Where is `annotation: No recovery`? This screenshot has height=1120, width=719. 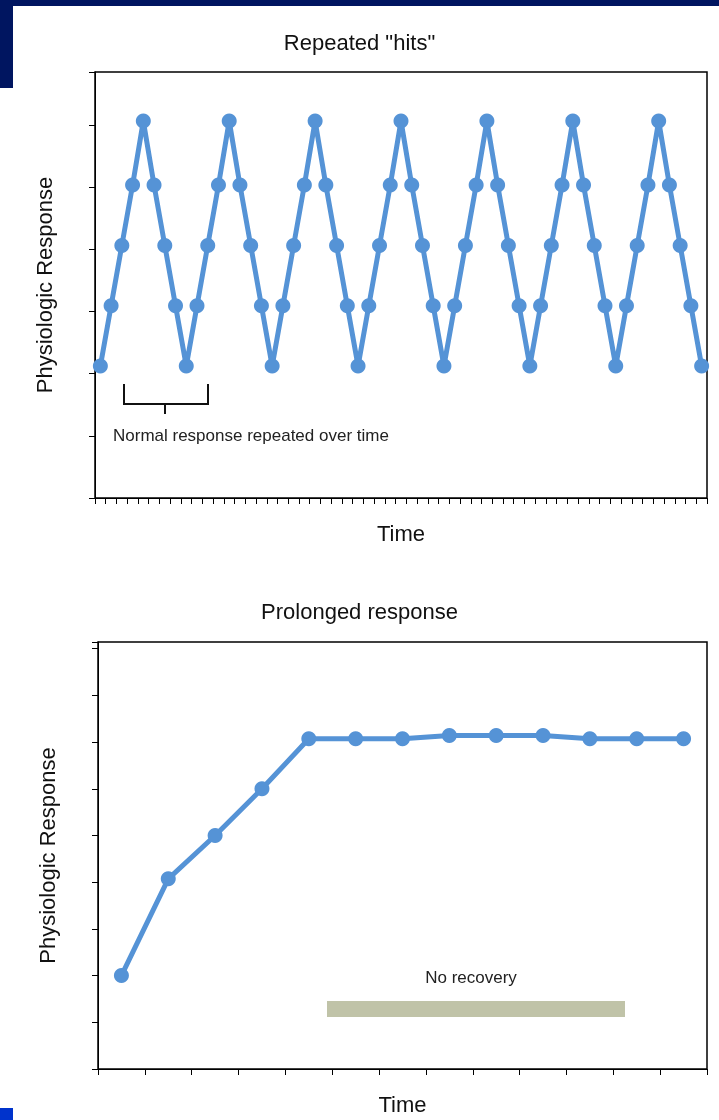 annotation: No recovery is located at coordinates (471, 977).